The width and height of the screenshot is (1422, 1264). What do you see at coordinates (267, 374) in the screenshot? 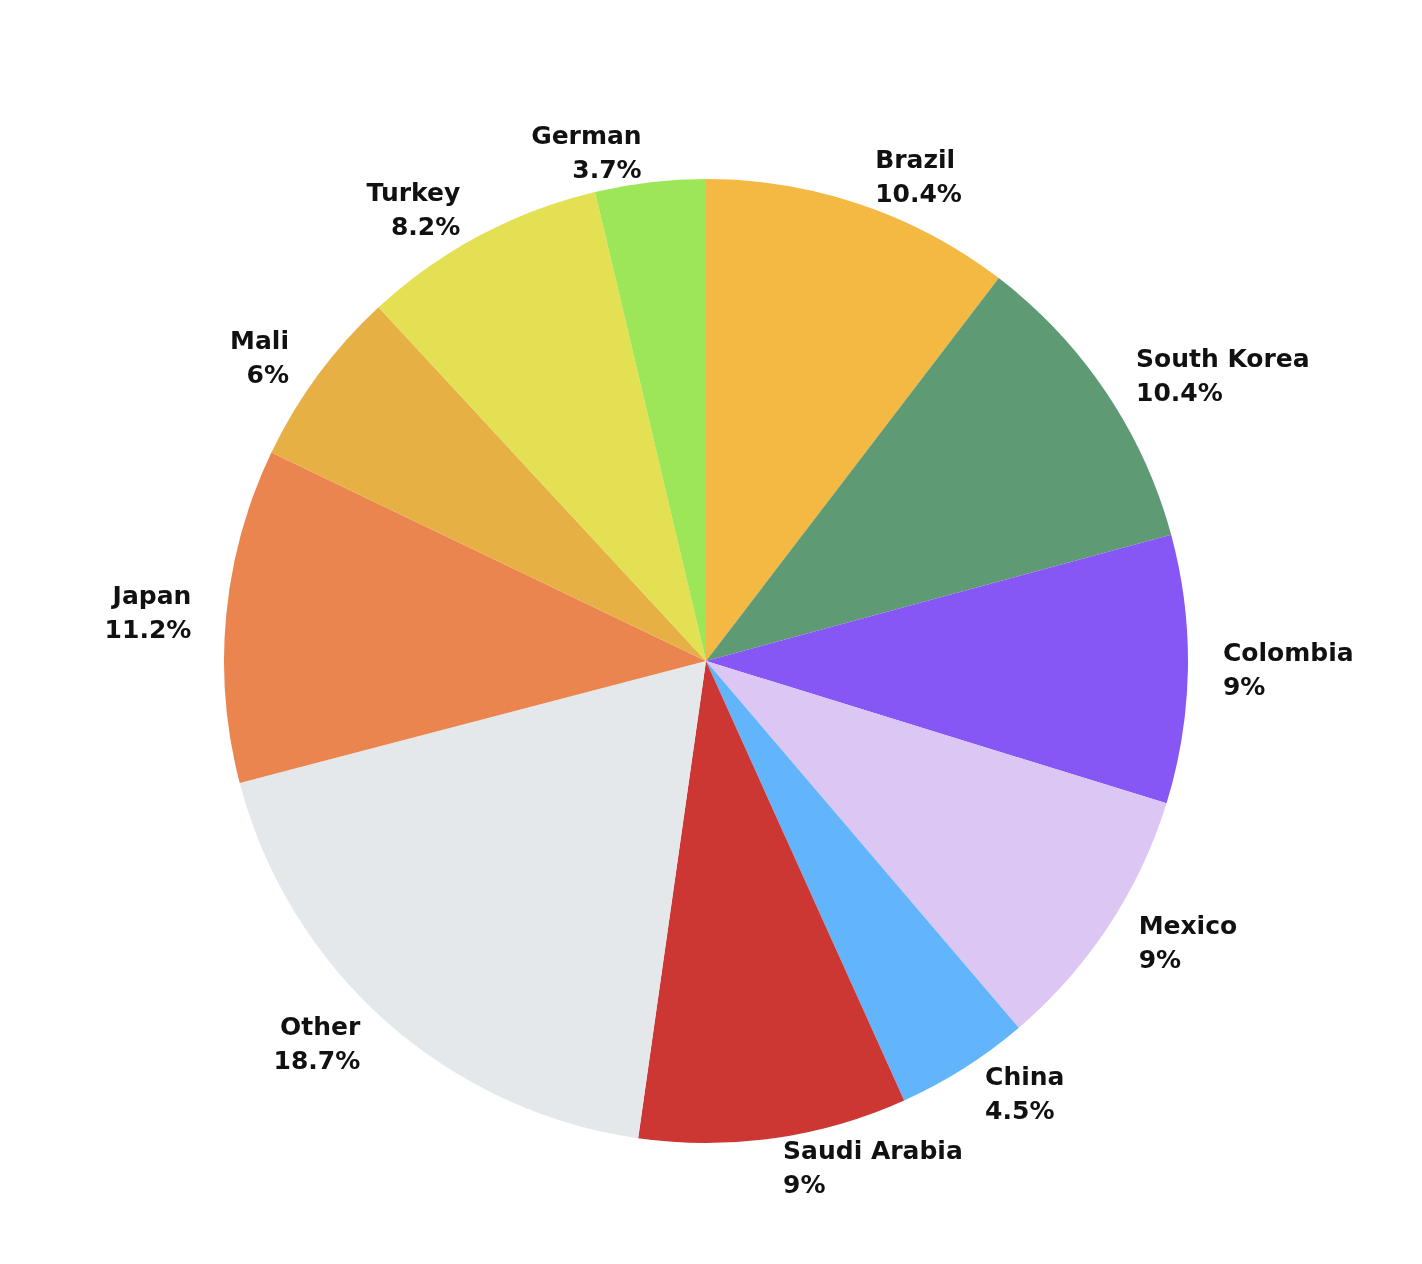
I see `data-label: 6%` at bounding box center [267, 374].